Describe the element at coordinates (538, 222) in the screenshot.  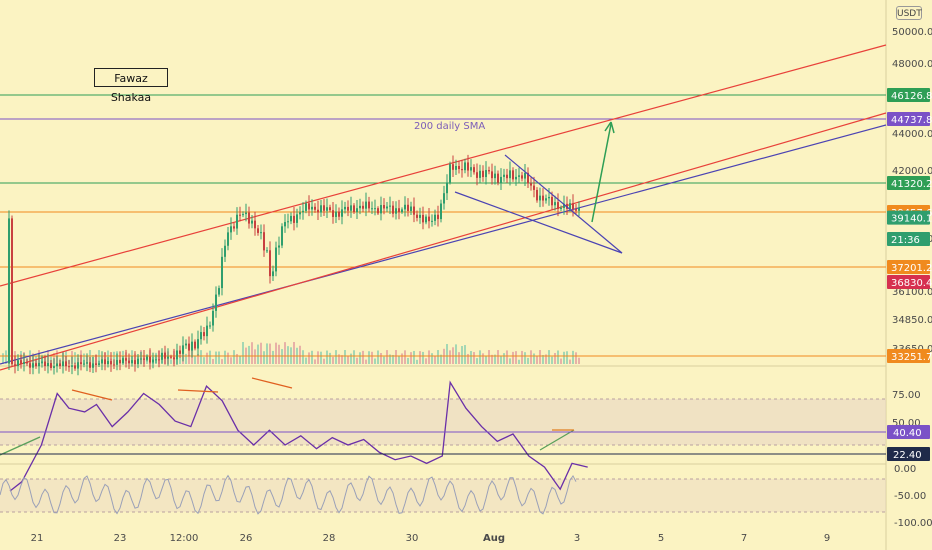
I see `wedge-lower` at that location.